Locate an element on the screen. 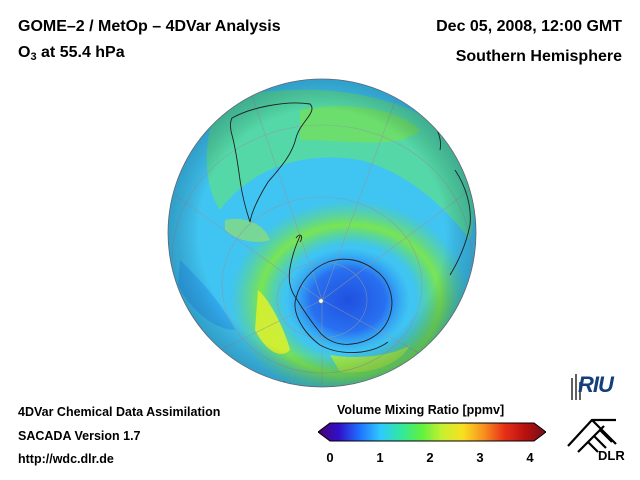 This screenshot has width=640, height=480. footer-assimilation-label: 4DVar Chemical Data Assimilation is located at coordinates (119, 412).